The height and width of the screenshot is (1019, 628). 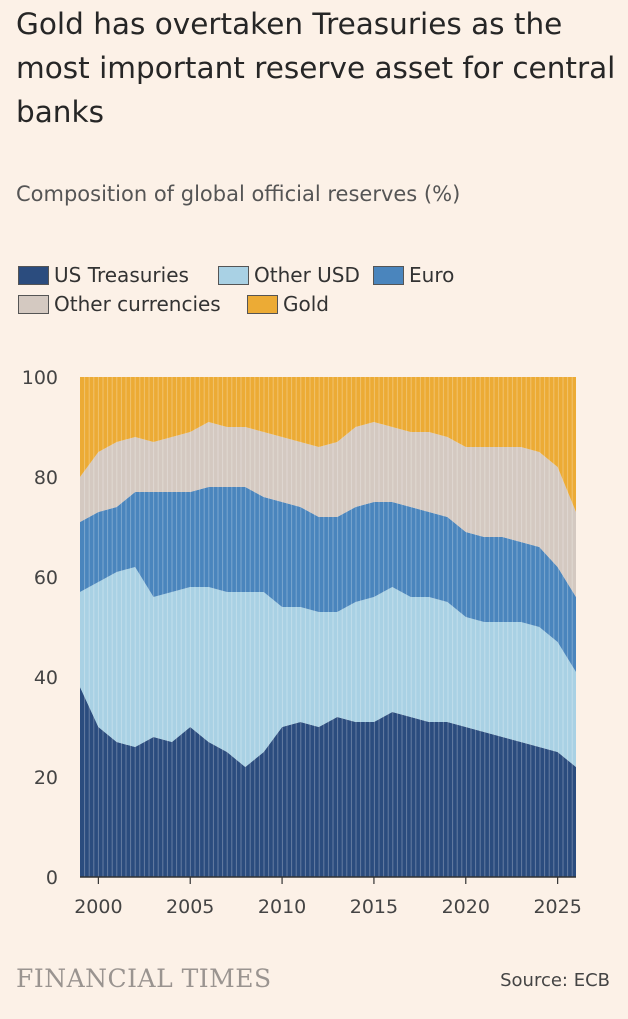 What do you see at coordinates (46, 678) in the screenshot?
I see `y-tick-label: 40` at bounding box center [46, 678].